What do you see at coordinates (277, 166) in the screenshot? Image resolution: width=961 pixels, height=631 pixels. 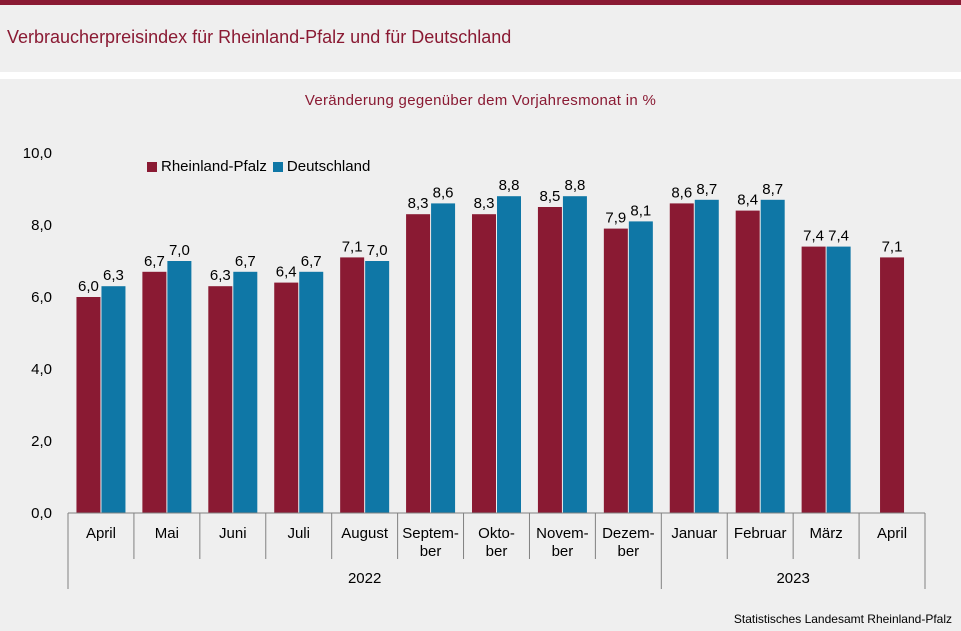 I see `legend-swatch-deutschland` at bounding box center [277, 166].